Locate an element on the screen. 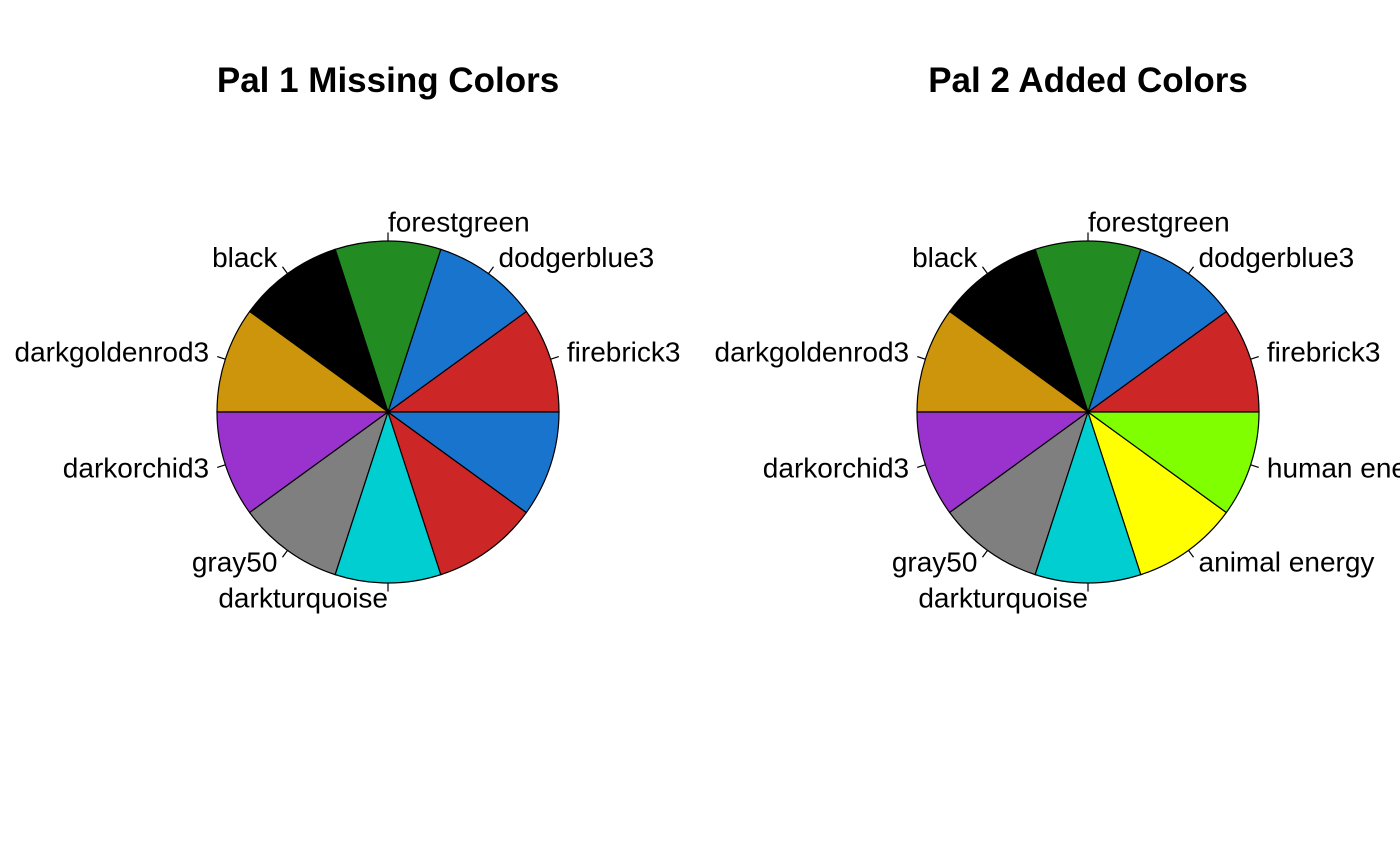  leader-line-human-energy is located at coordinates (1254, 466).